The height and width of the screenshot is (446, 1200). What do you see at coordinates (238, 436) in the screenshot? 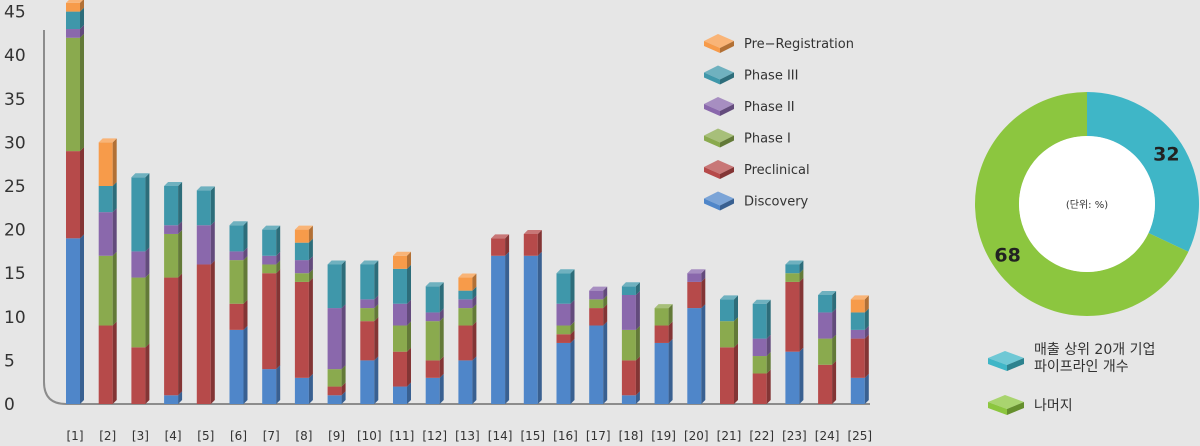
I see `x-tick-label: [6]` at bounding box center [238, 436].